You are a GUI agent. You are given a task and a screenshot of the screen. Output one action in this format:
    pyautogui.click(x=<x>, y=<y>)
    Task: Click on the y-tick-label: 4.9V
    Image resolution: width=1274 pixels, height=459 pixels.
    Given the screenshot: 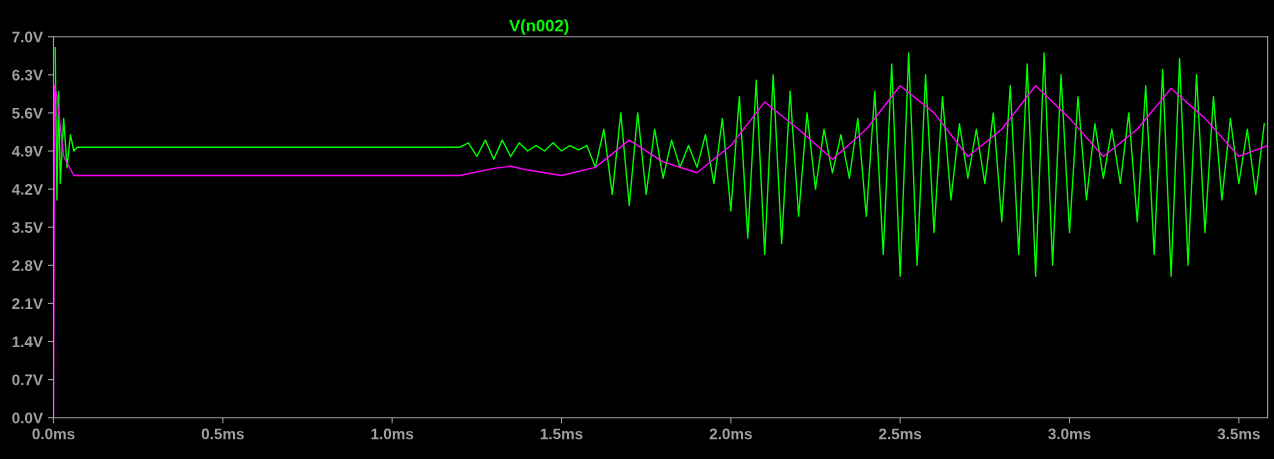 What is the action you would take?
    pyautogui.click(x=27, y=151)
    